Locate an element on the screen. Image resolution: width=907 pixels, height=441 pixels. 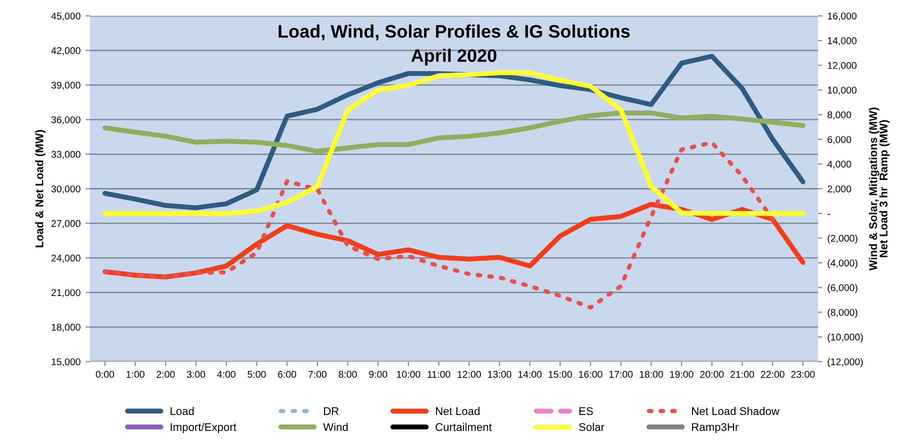
x-tick-label: 23:00 is located at coordinates (803, 374).